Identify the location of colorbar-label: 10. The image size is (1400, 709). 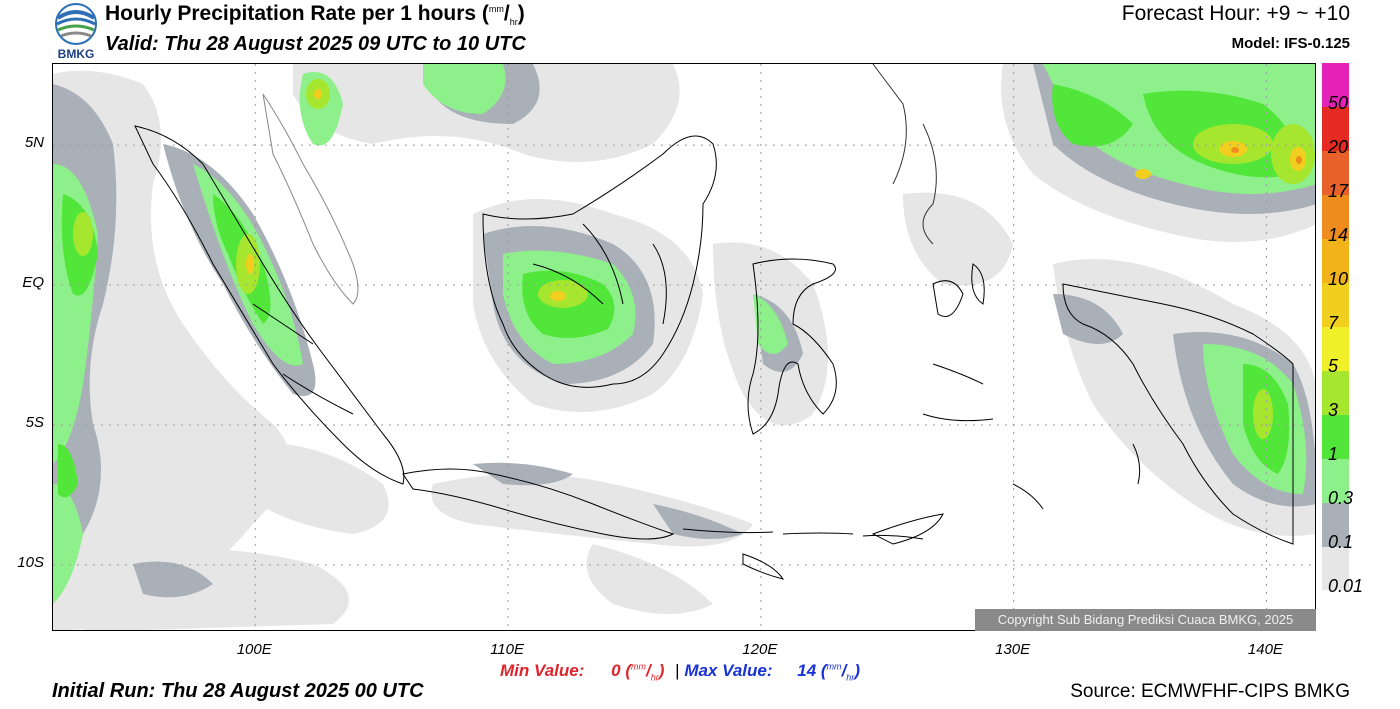
(1338, 278).